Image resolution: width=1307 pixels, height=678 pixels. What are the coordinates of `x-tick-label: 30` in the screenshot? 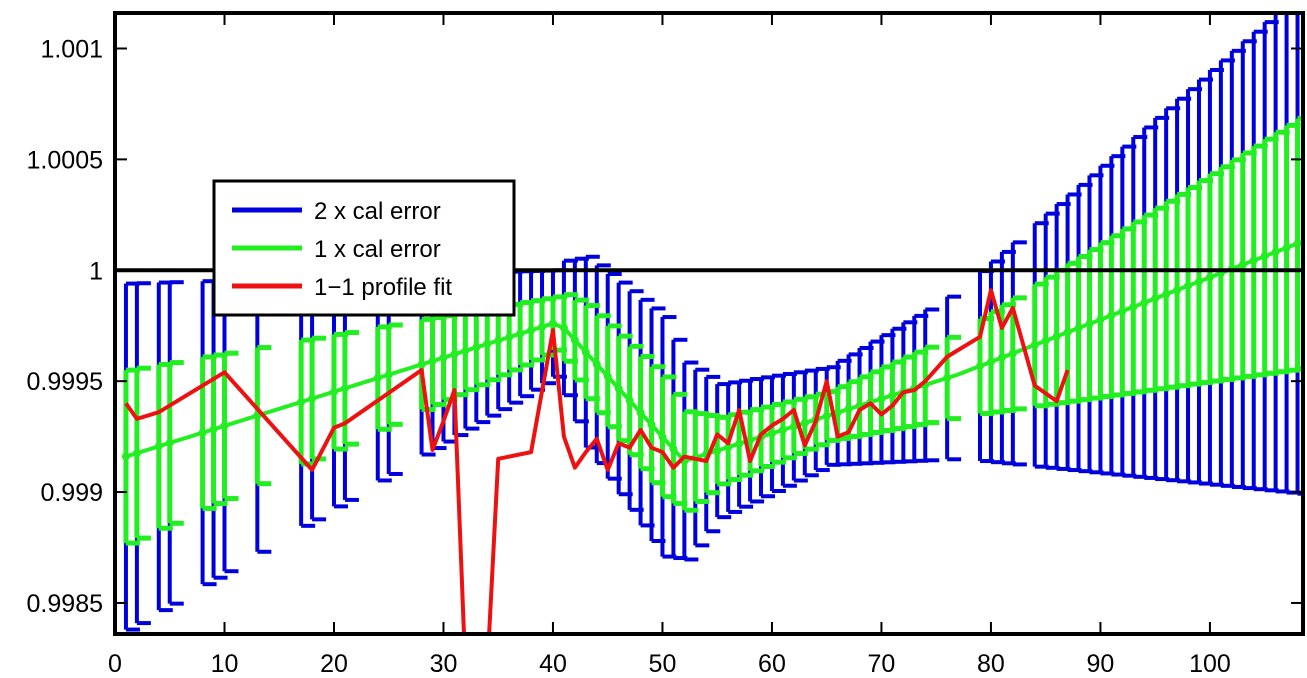 It's located at (444, 664).